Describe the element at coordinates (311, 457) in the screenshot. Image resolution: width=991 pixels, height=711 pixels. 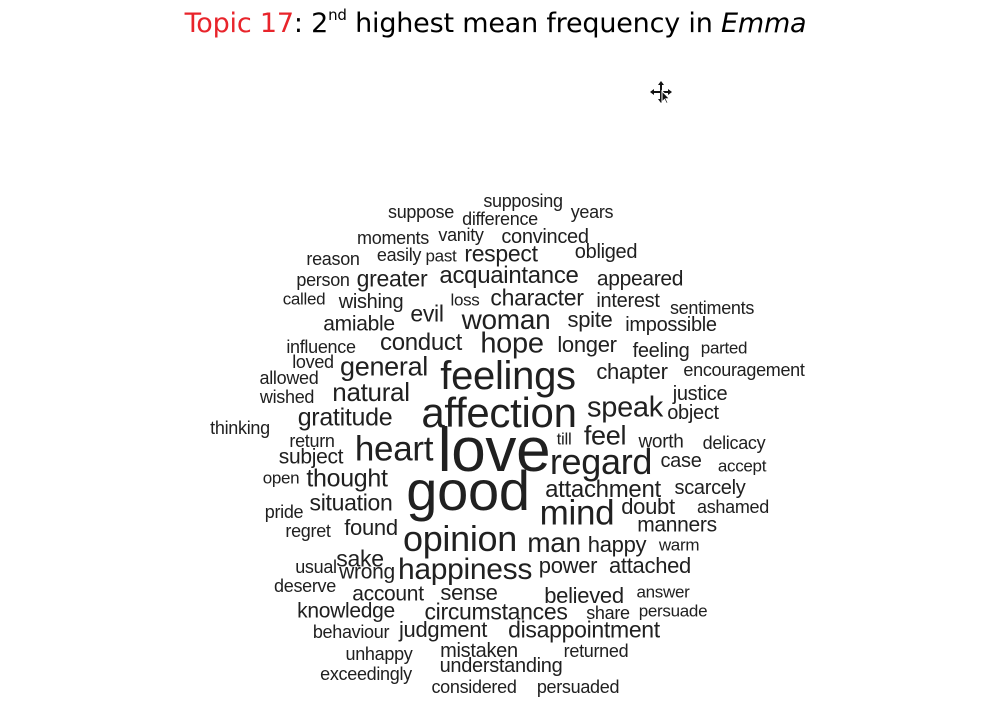
I see `cloud-word-subject: subject` at that location.